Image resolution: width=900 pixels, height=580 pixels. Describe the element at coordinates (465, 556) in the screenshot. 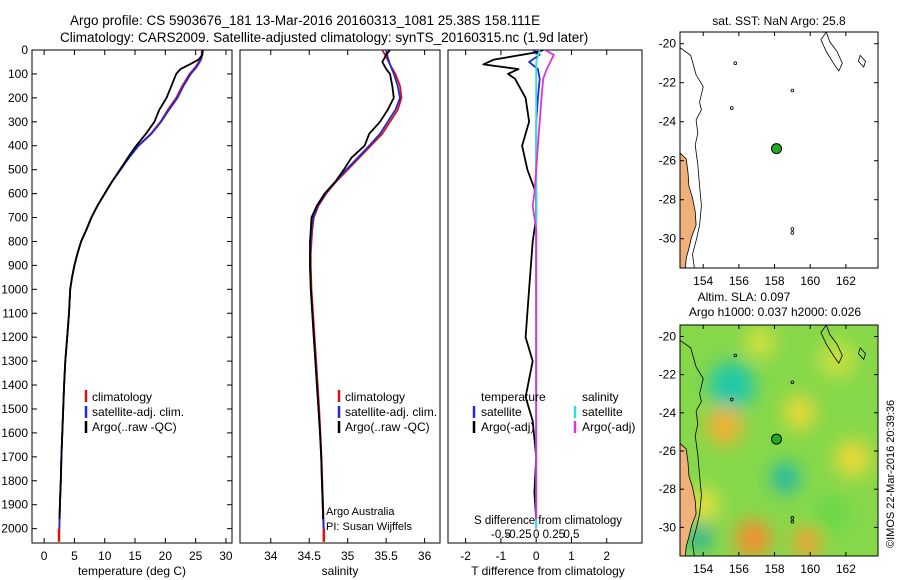

I see `x-tick-label: -2` at that location.